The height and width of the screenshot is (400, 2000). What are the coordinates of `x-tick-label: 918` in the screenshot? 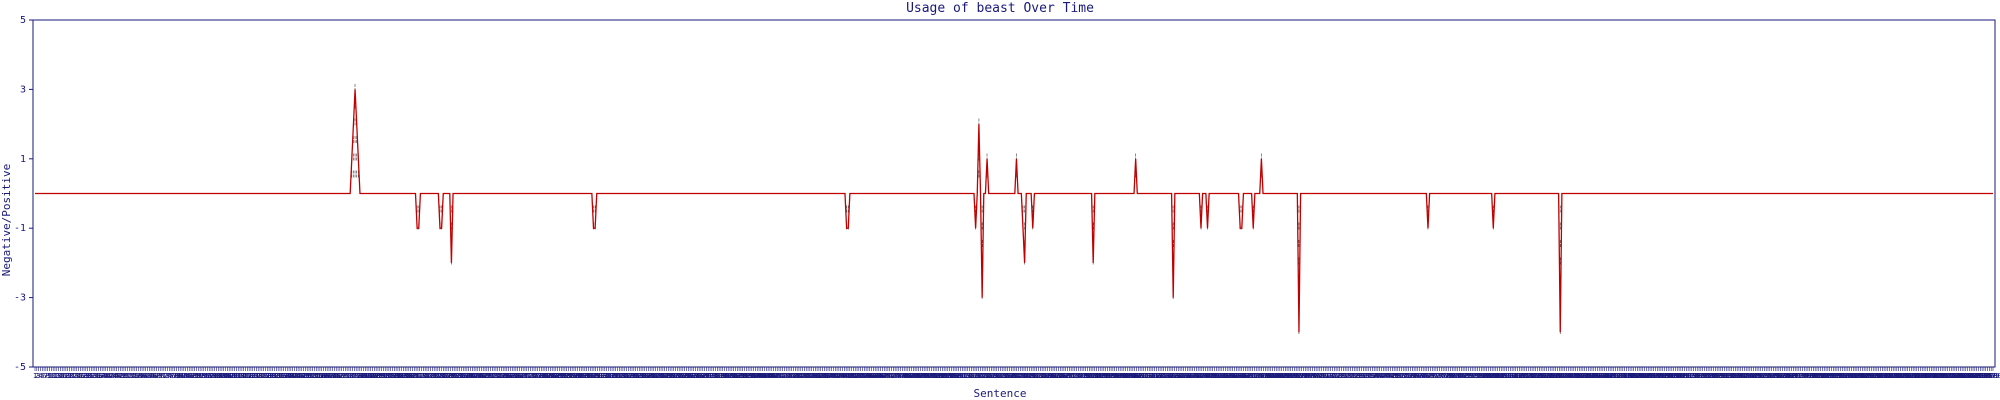 It's located at (1699, 376).